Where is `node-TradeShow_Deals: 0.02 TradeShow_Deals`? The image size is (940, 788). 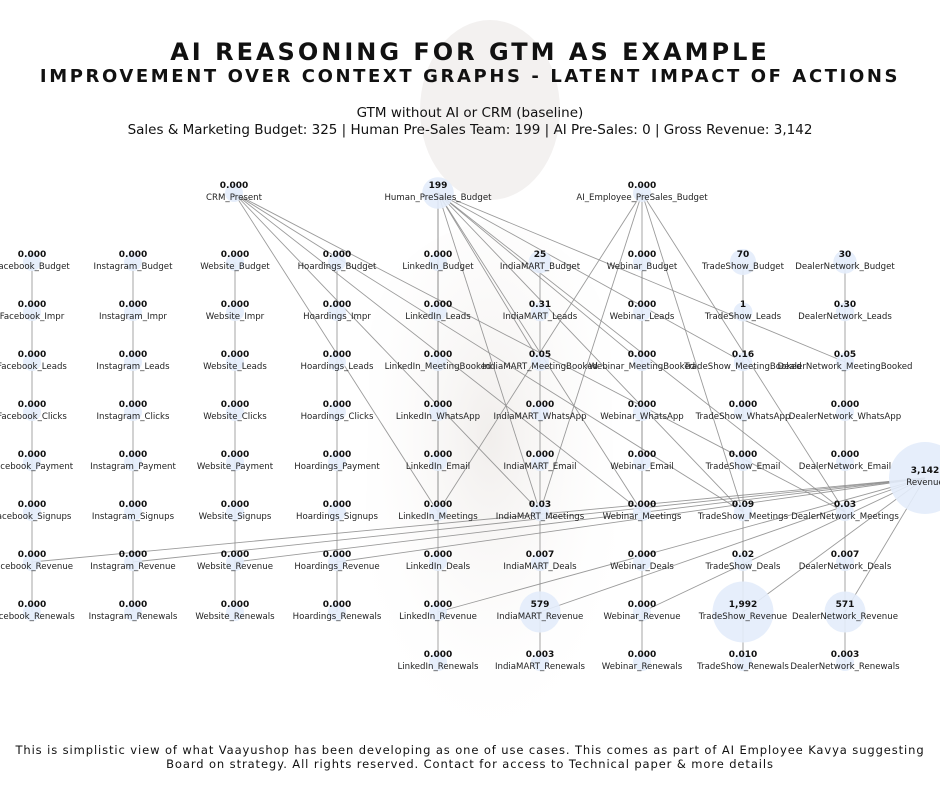 node-TradeShow_Deals: 0.02 TradeShow_Deals is located at coordinates (742, 561).